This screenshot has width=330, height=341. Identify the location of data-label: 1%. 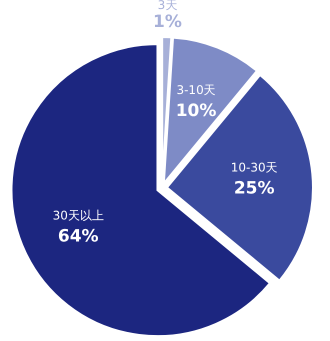
(167, 22).